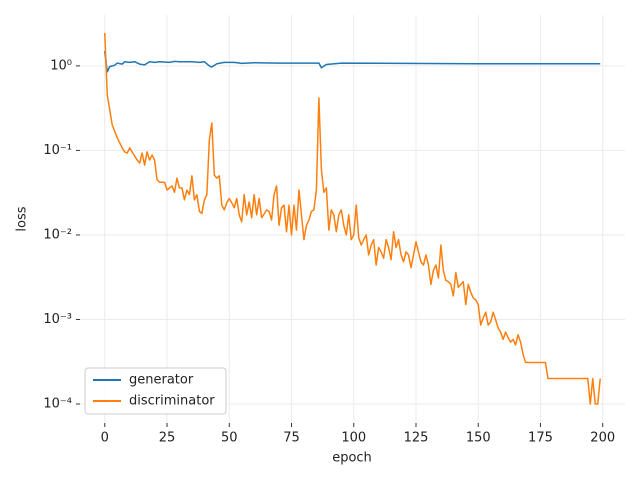 Image resolution: width=640 pixels, height=480 pixels. Describe the element at coordinates (172, 401) in the screenshot. I see `legend-label: discriminator` at that location.